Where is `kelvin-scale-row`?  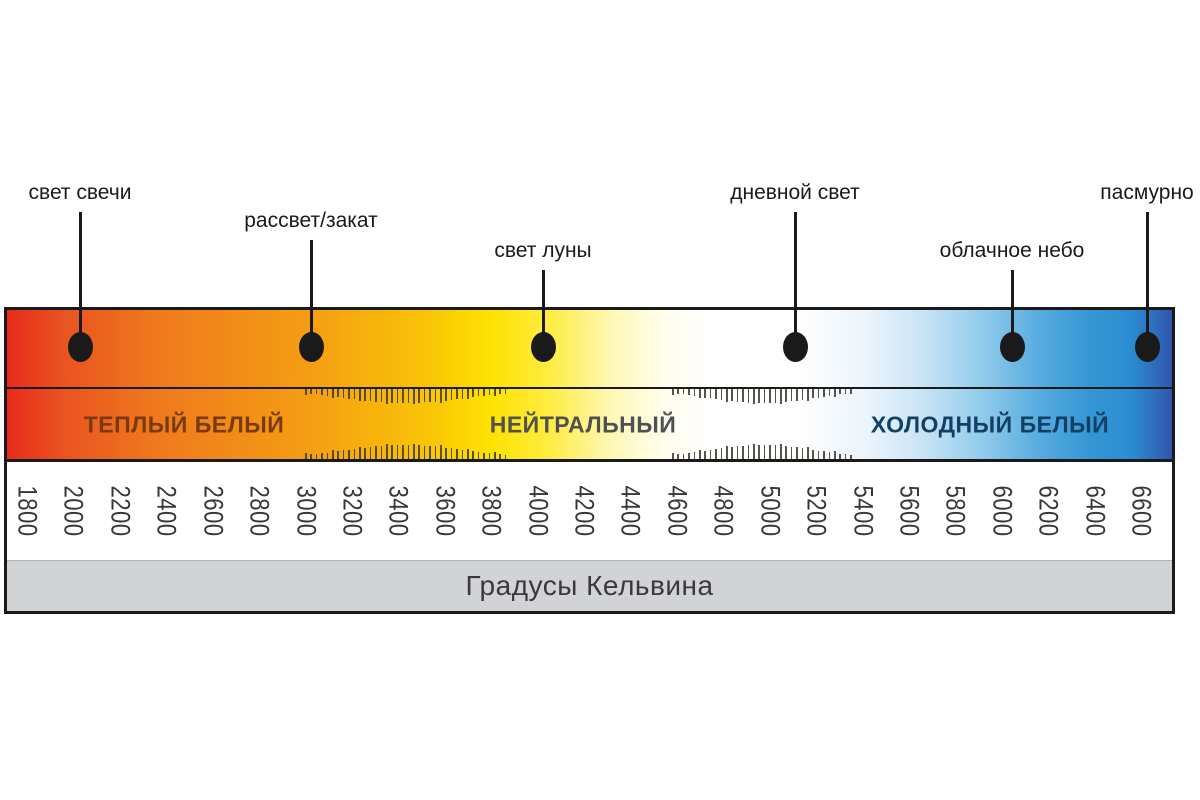
kelvin-scale-row is located at coordinates (589, 509).